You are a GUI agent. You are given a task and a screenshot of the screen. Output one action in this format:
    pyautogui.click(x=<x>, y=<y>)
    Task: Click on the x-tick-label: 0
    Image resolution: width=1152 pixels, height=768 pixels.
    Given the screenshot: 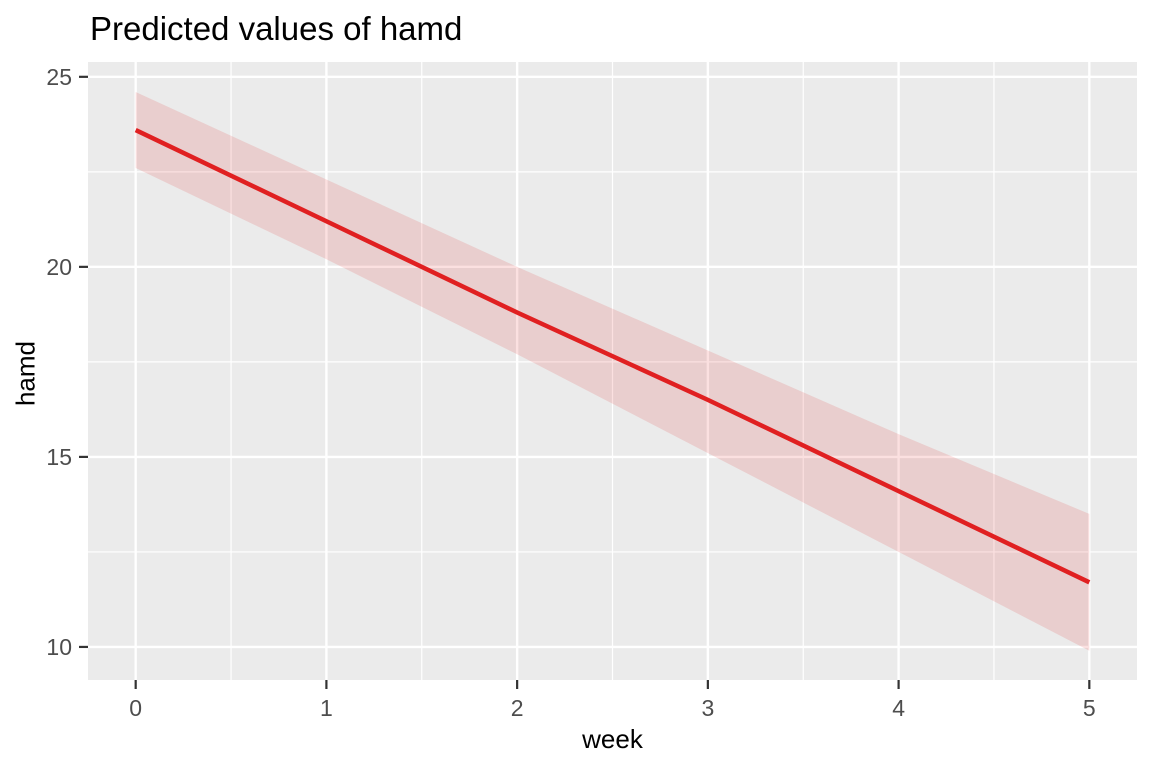 What is the action you would take?
    pyautogui.click(x=135, y=708)
    